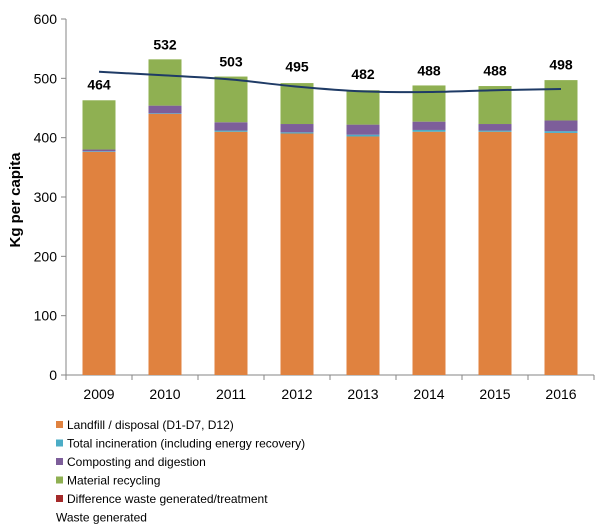 This screenshot has width=597, height=525. Describe the element at coordinates (561, 65) in the screenshot. I see `total-data-label: 498` at that location.